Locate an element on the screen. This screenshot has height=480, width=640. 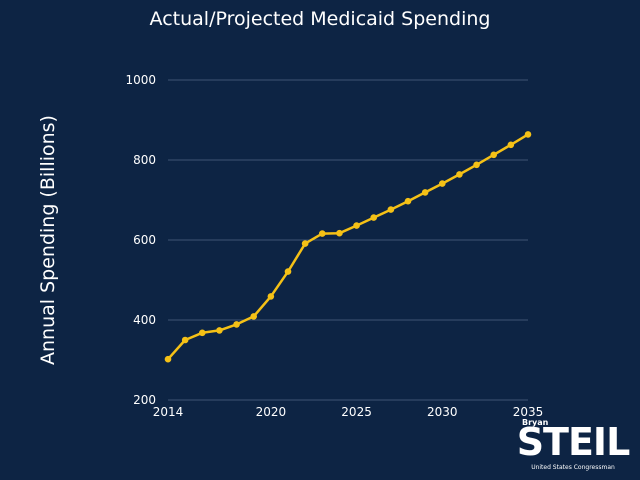
x-tick-label: 2025 is located at coordinates (356, 412).